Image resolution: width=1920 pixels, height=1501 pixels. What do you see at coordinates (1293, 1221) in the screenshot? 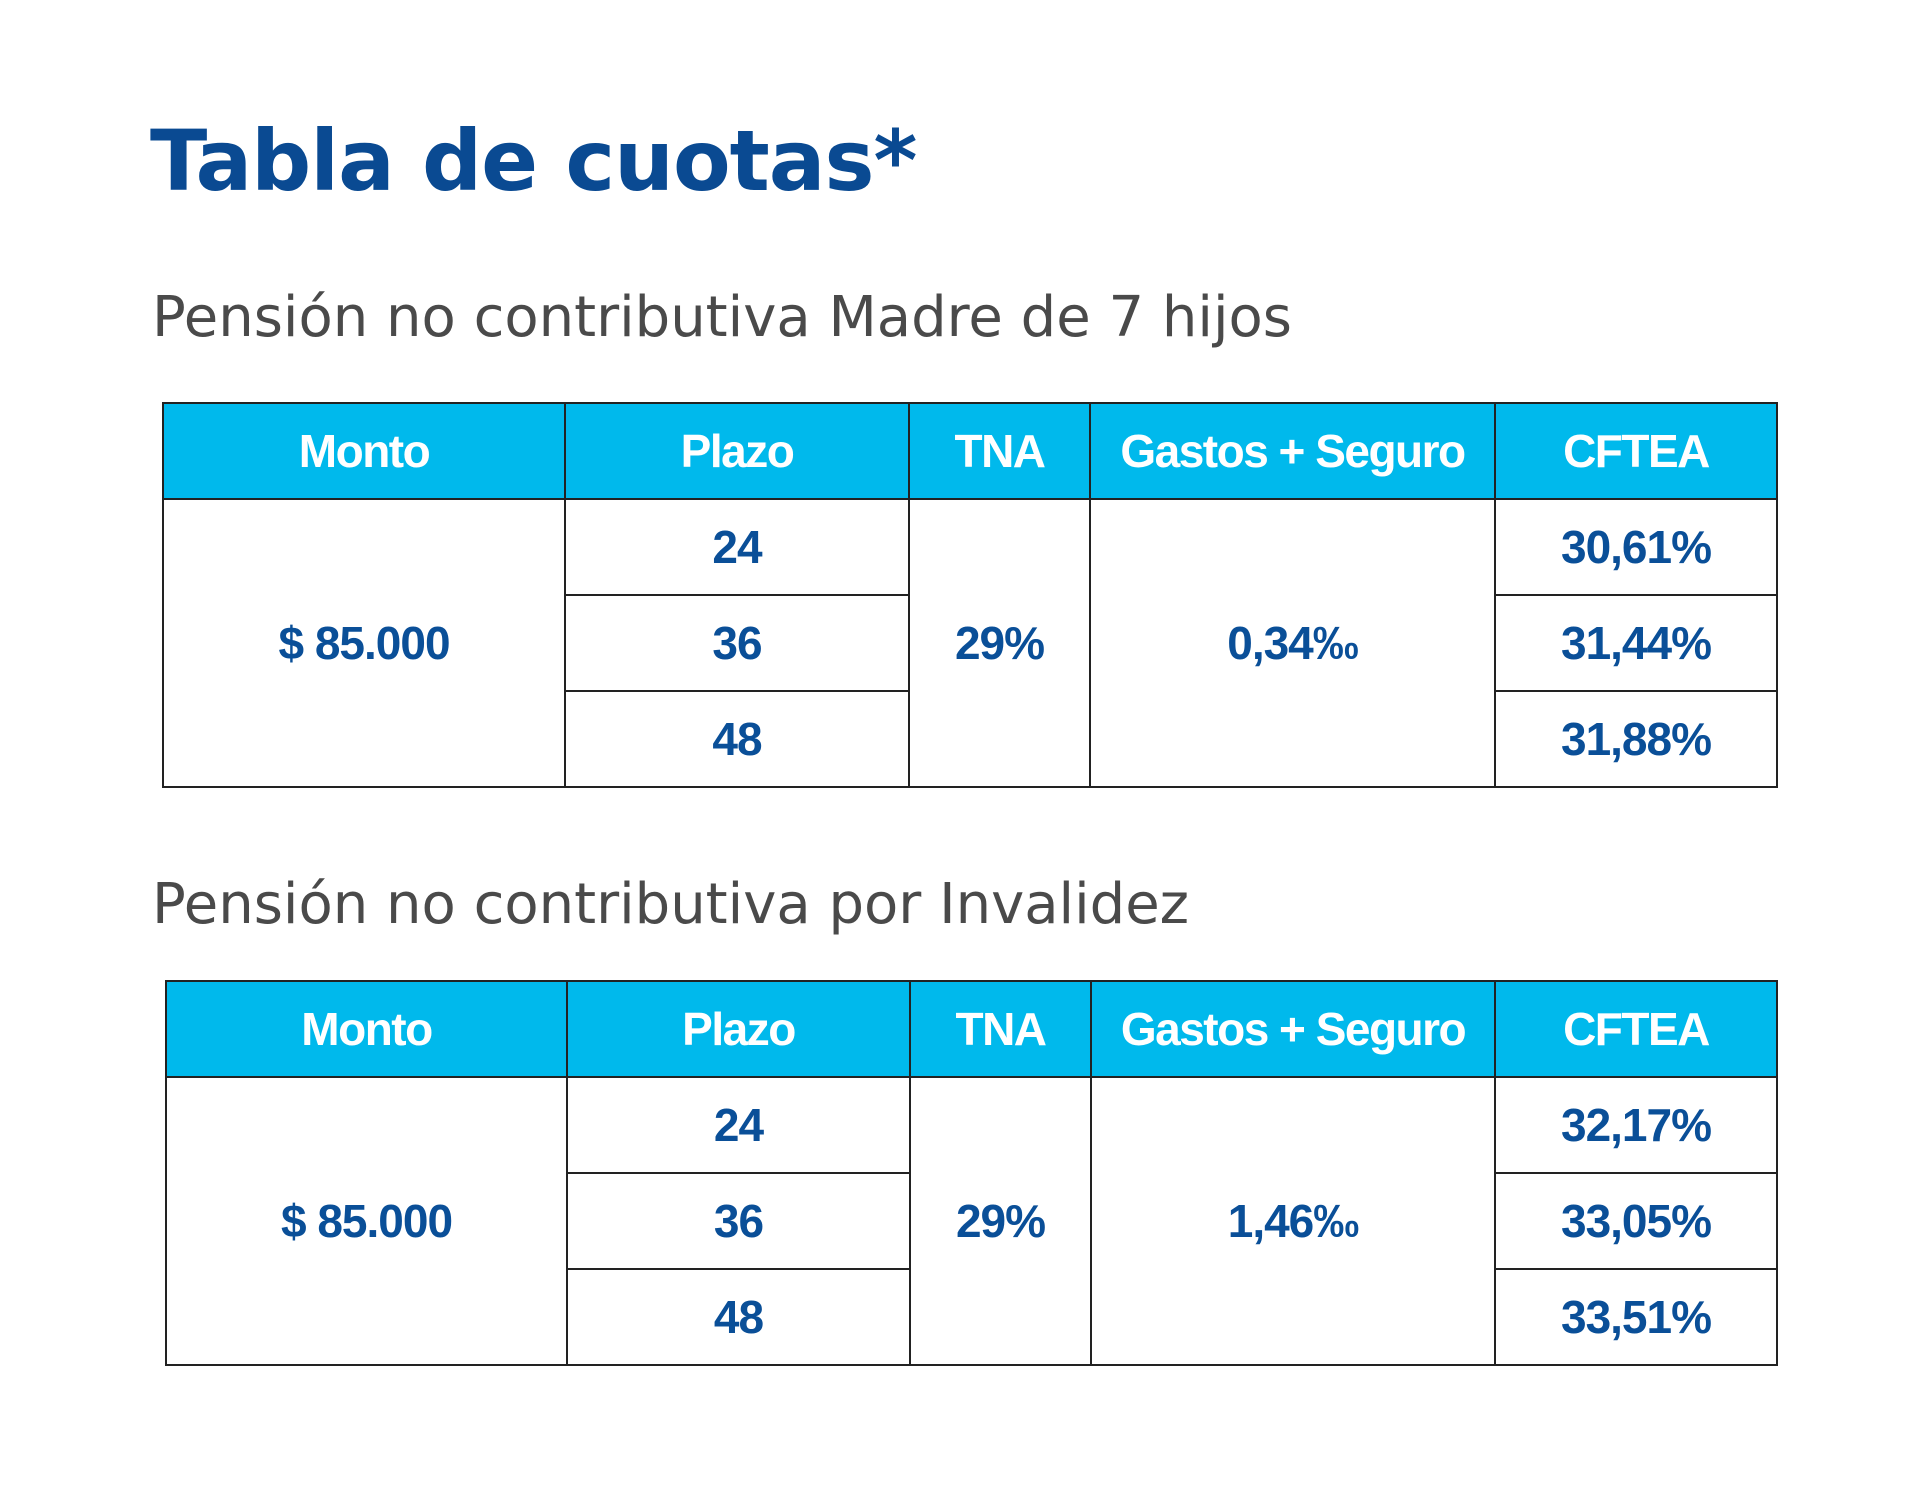
I see `gastos-seguro-cell: 1,46‰` at bounding box center [1293, 1221].